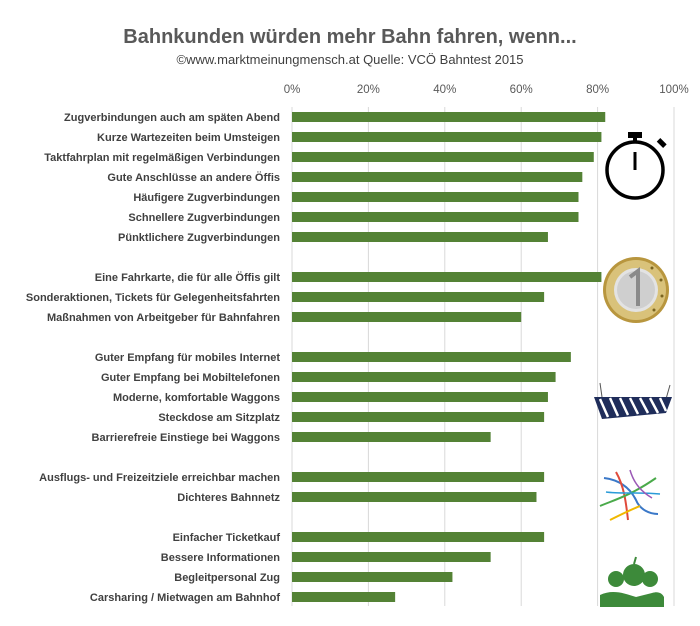 Image resolution: width=700 pixels, height=626 pixels. Describe the element at coordinates (219, 418) in the screenshot. I see `category-label: Steckdose am Sitzplatz` at that location.